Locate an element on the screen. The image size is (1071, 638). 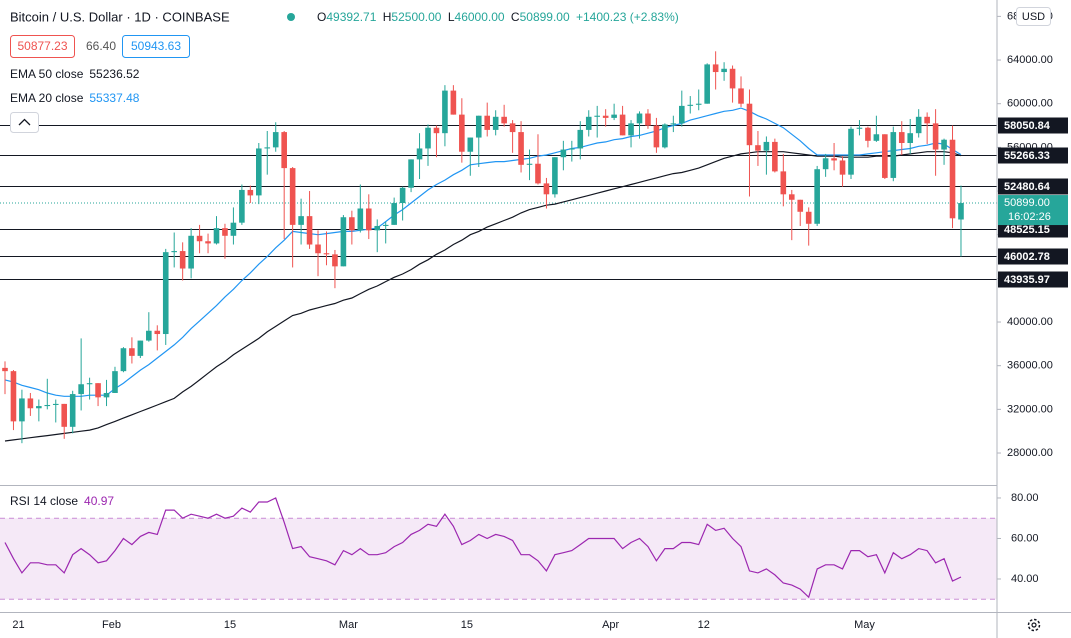
rsi-band is located at coordinates (498, 559).